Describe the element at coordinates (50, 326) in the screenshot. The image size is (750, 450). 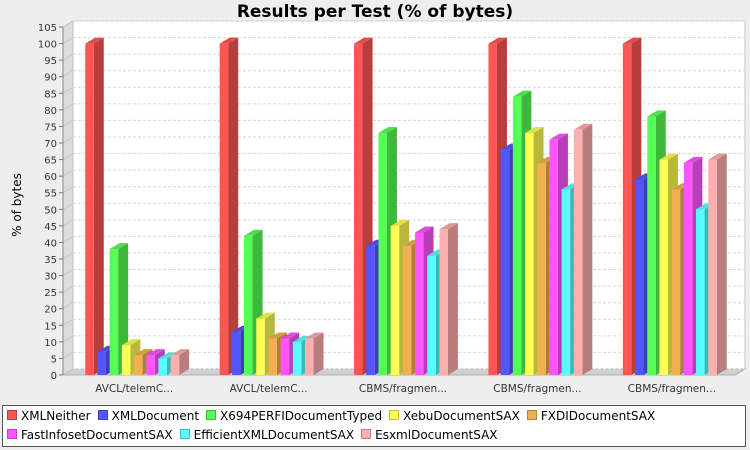
I see `y-tick-label: 15` at that location.